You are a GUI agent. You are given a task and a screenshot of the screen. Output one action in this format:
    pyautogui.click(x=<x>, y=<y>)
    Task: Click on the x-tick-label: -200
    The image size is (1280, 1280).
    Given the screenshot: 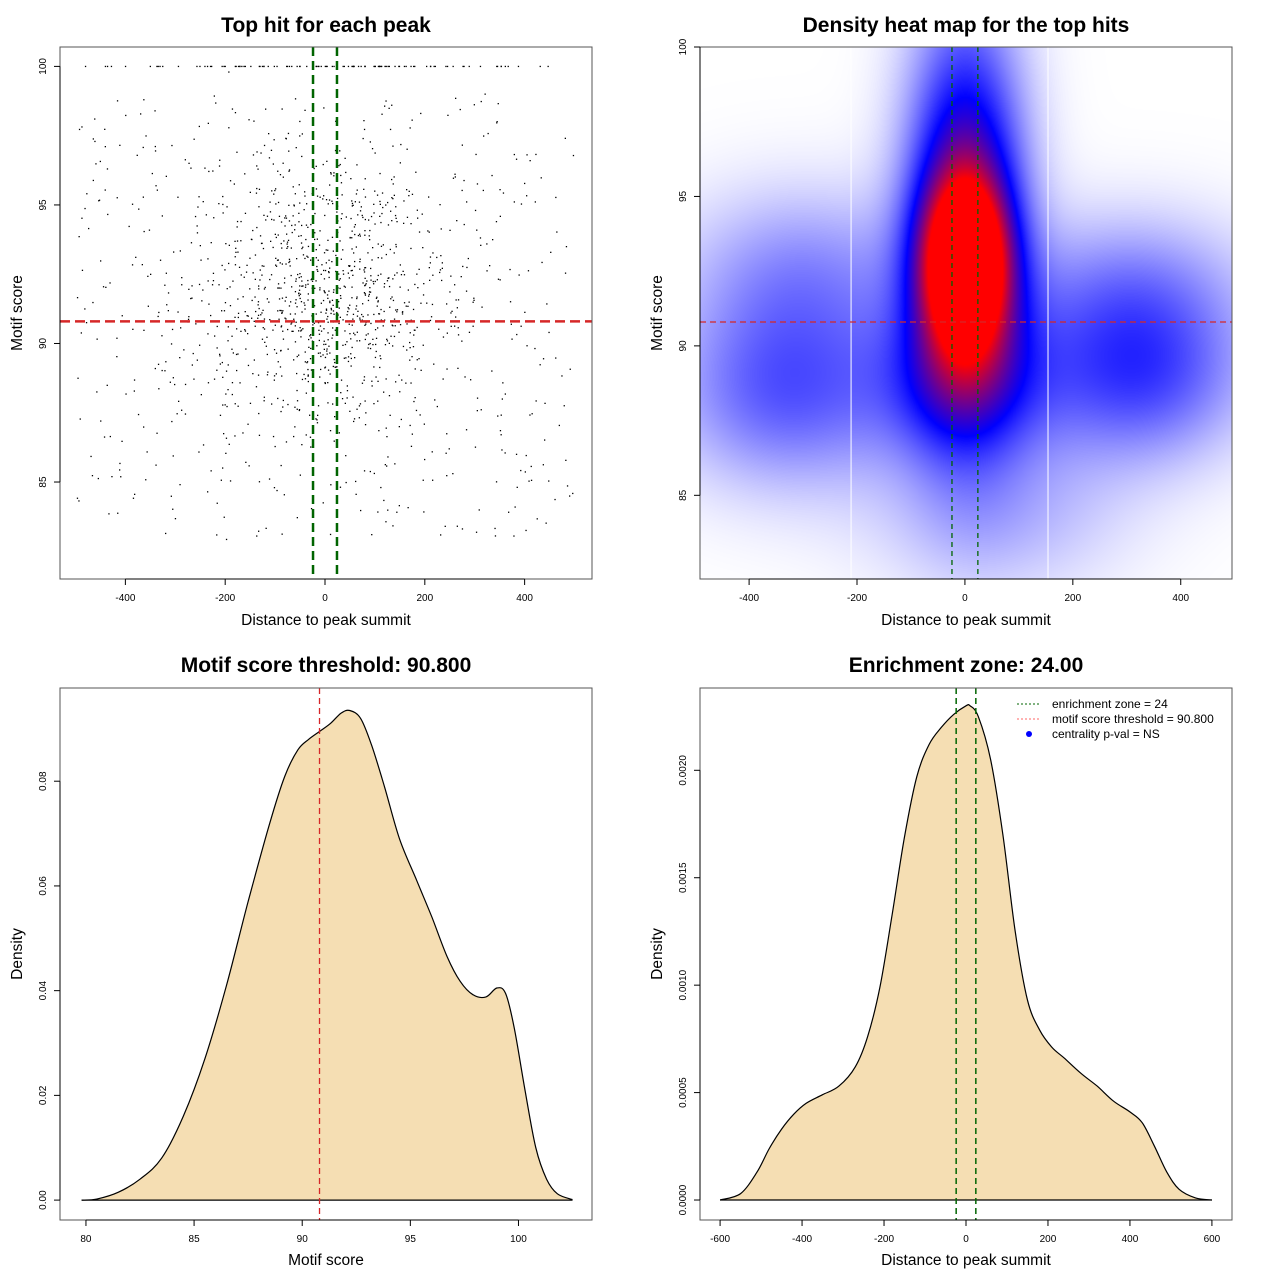 What is the action you would take?
    pyautogui.click(x=884, y=1239)
    